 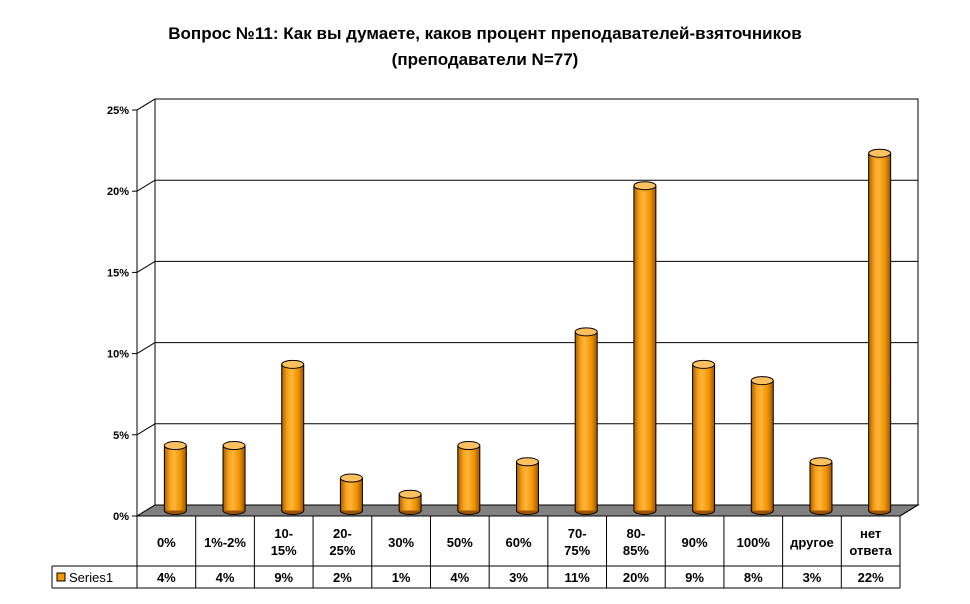 What do you see at coordinates (118, 192) in the screenshot?
I see `y-tick-label: 20%` at bounding box center [118, 192].